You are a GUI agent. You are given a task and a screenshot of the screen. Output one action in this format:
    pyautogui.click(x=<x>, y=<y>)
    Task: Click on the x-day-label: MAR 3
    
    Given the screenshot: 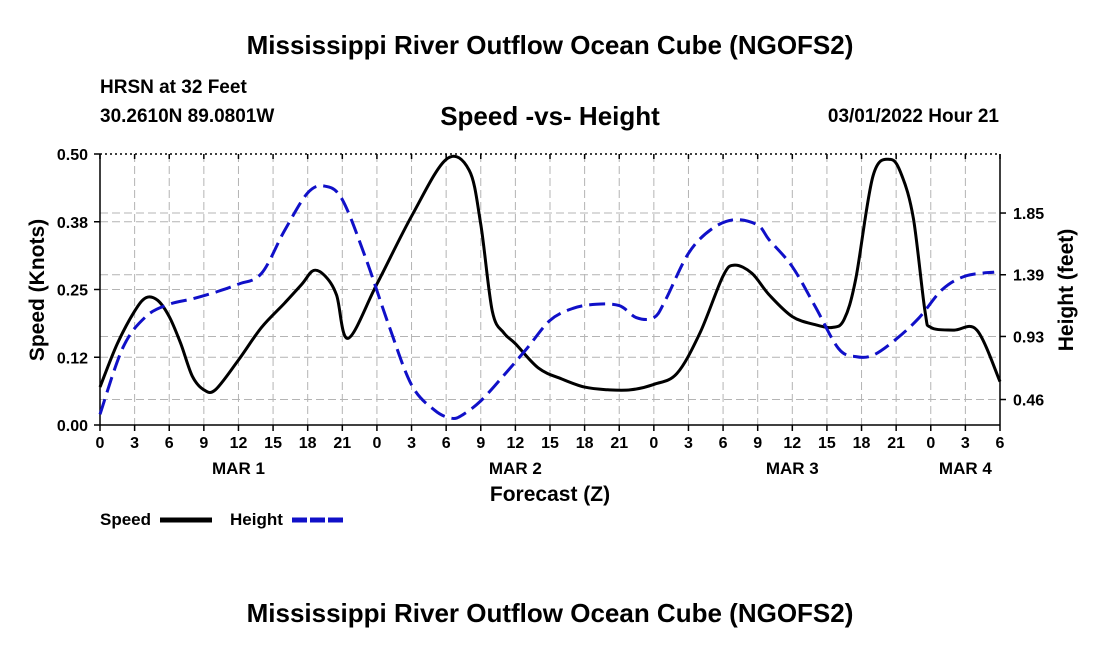 What is the action you would take?
    pyautogui.click(x=792, y=468)
    